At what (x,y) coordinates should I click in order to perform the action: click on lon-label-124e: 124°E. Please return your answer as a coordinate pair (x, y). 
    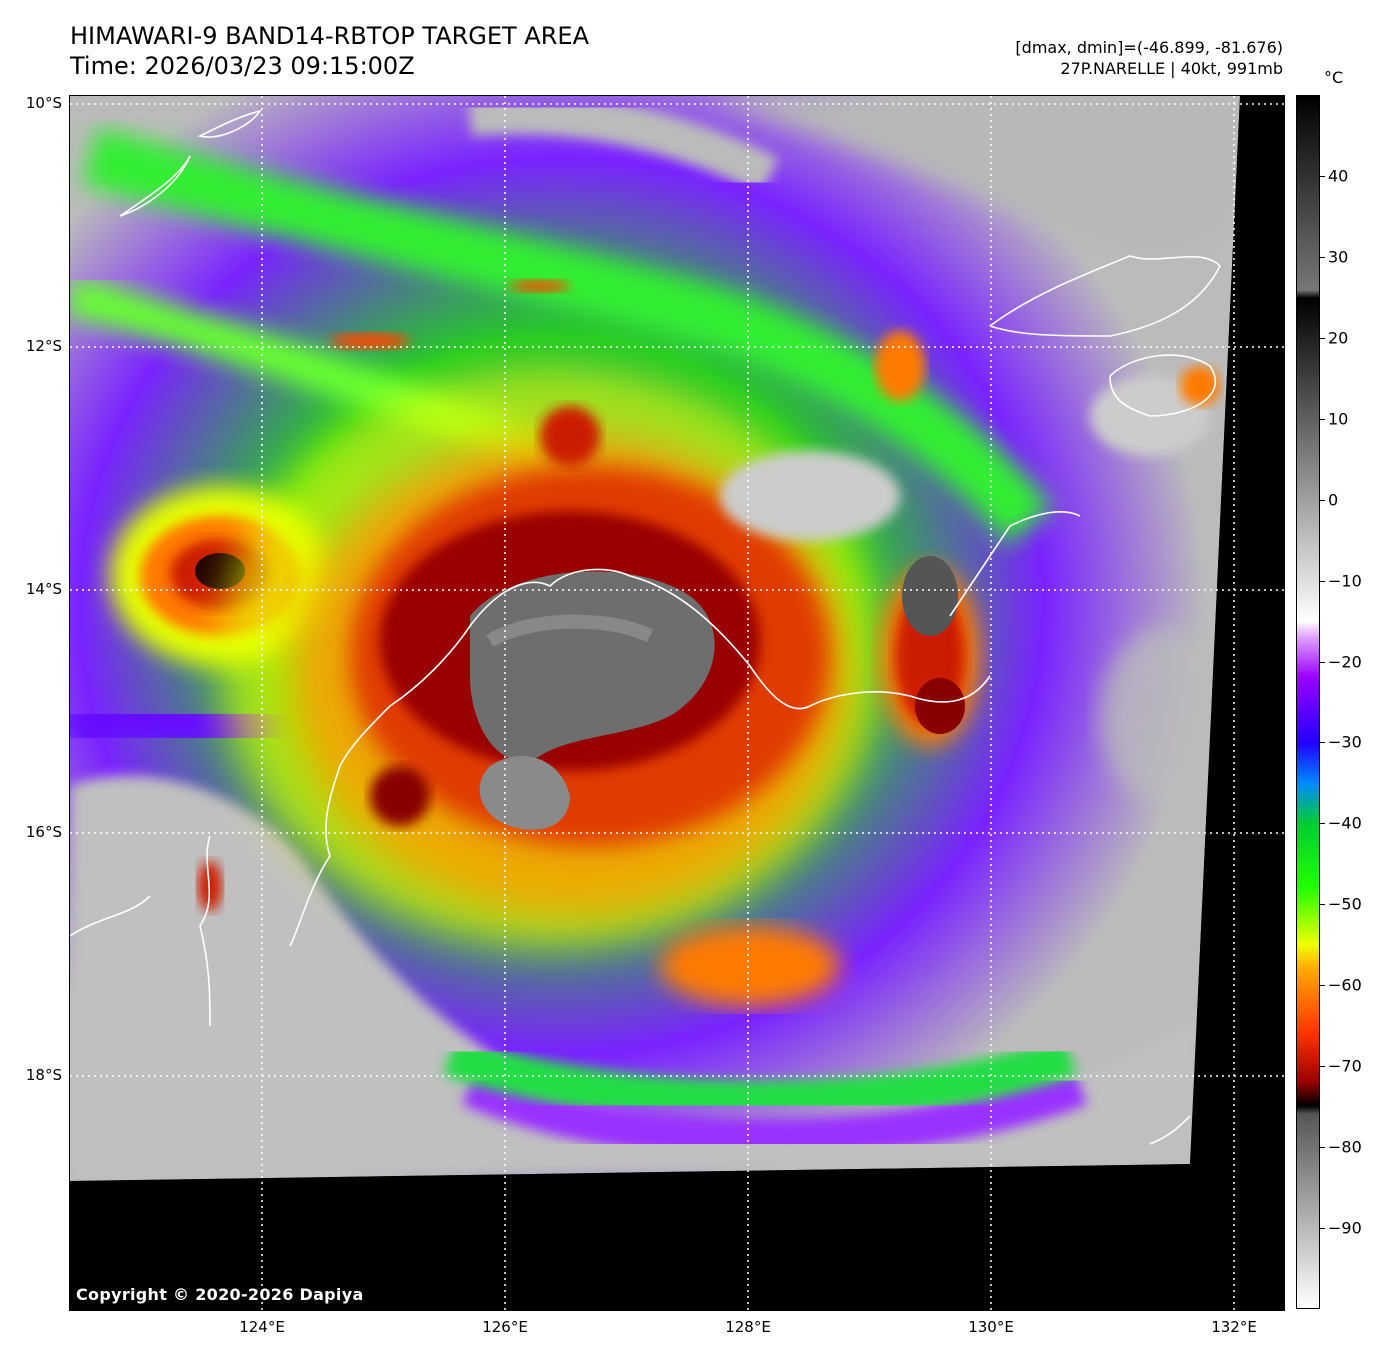
    Looking at the image, I should click on (262, 1327).